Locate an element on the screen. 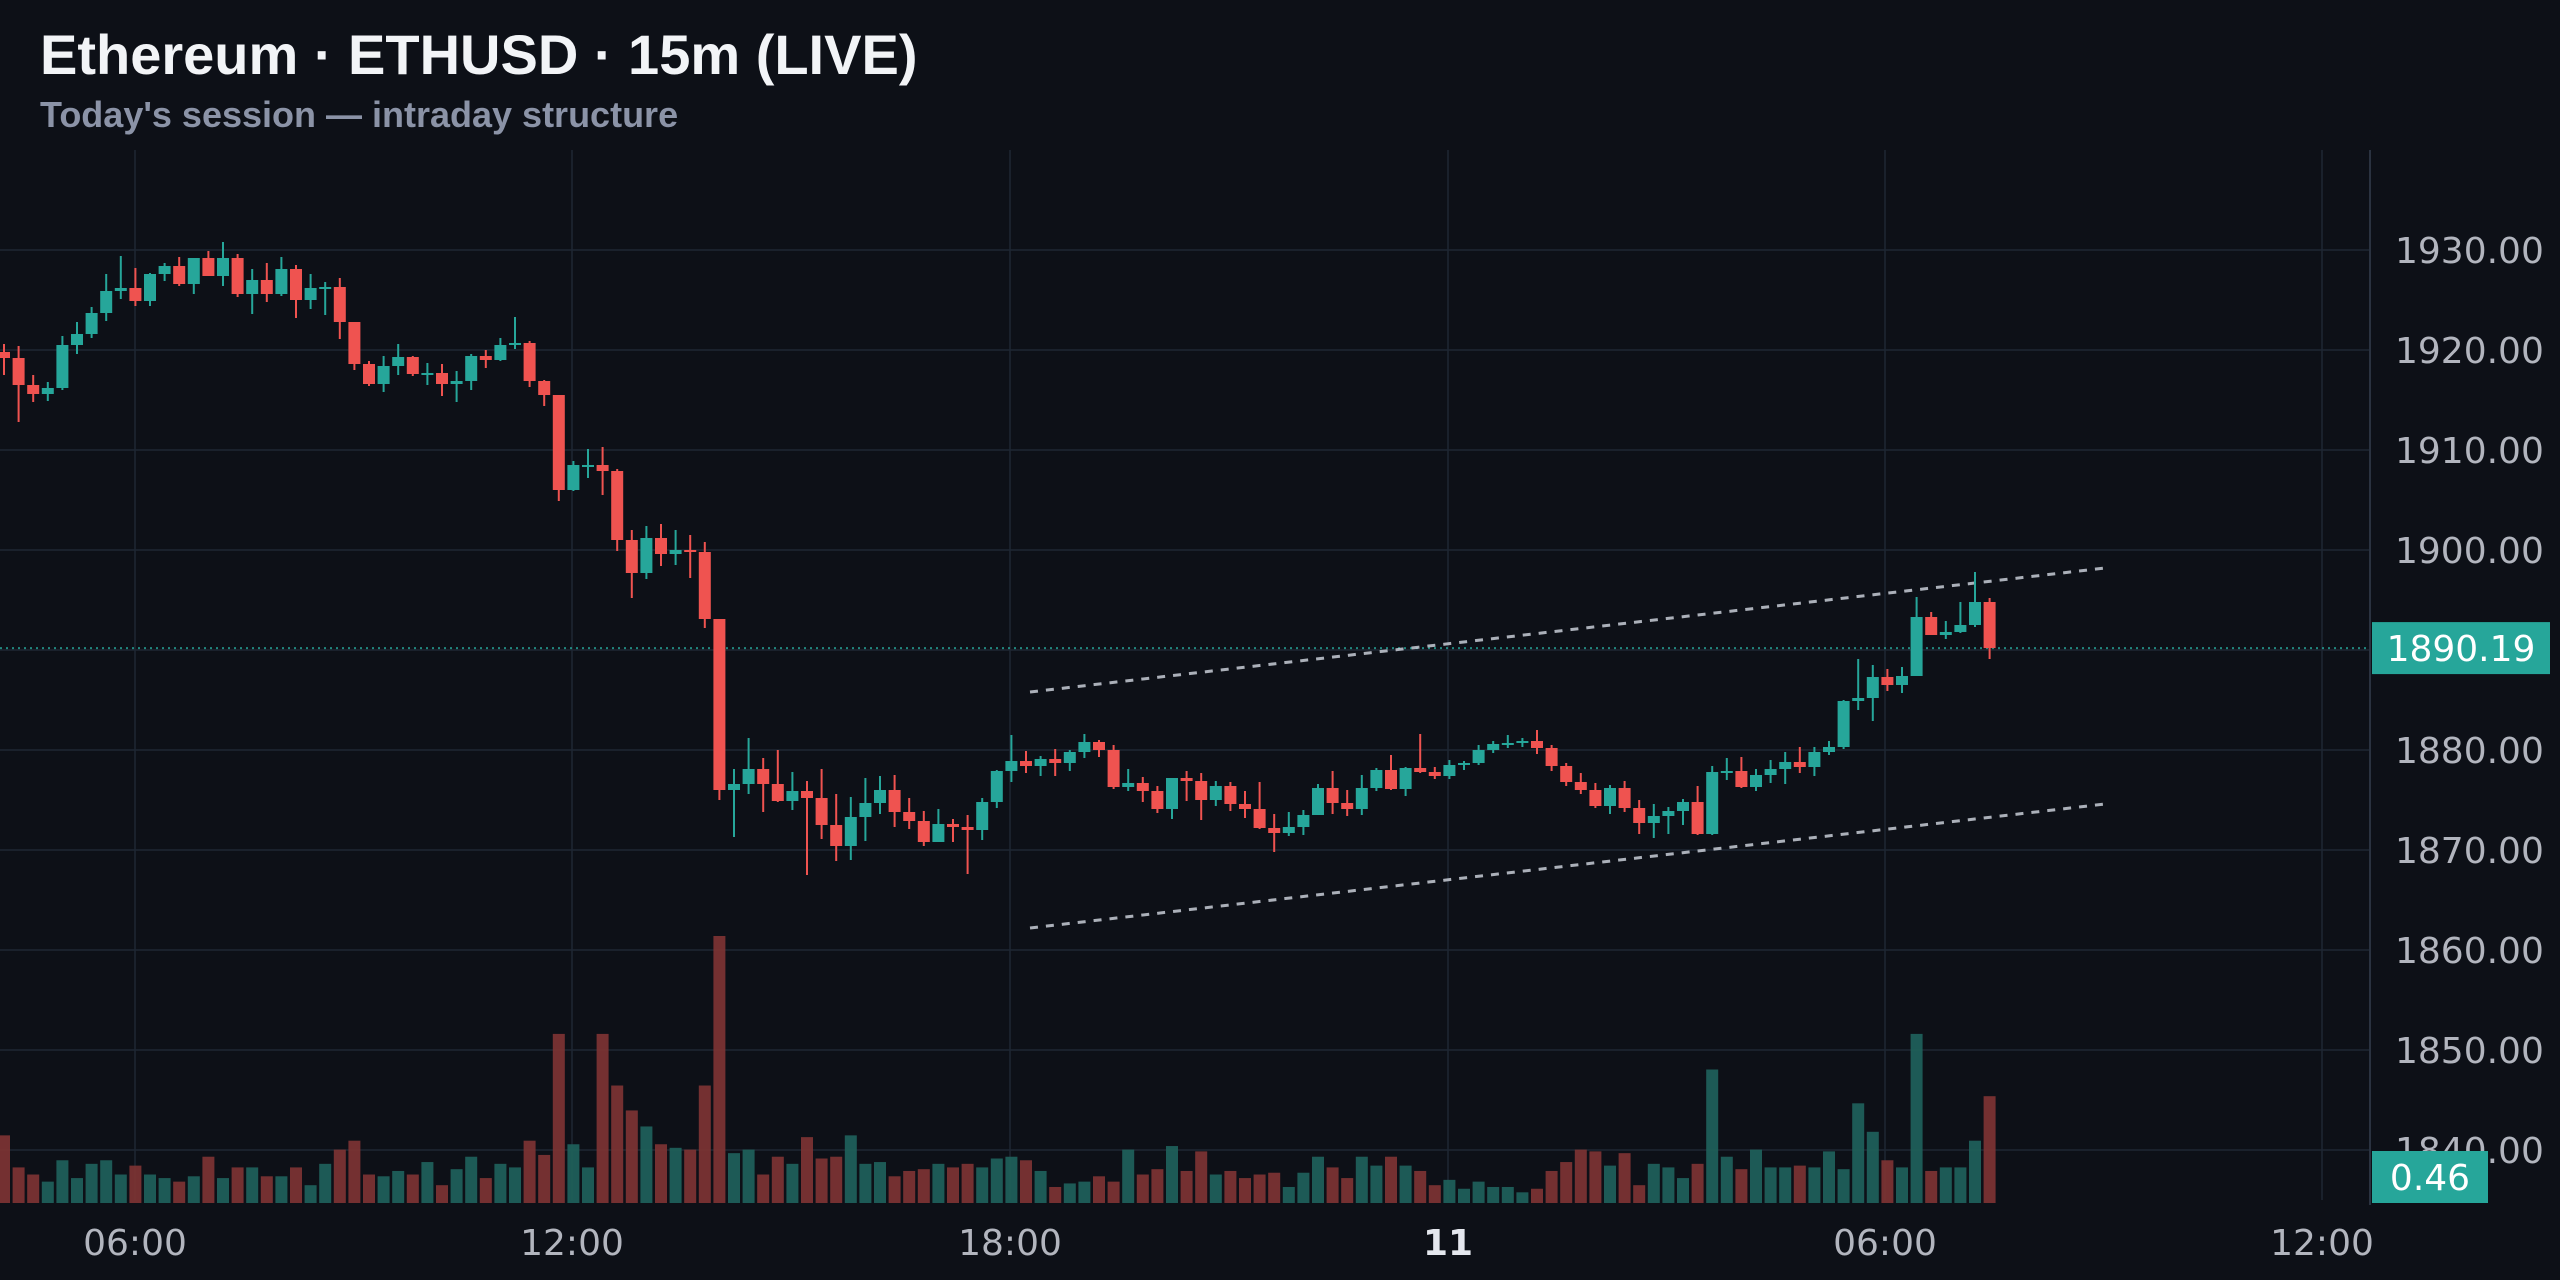  channel-upper-line is located at coordinates (1567, 630).